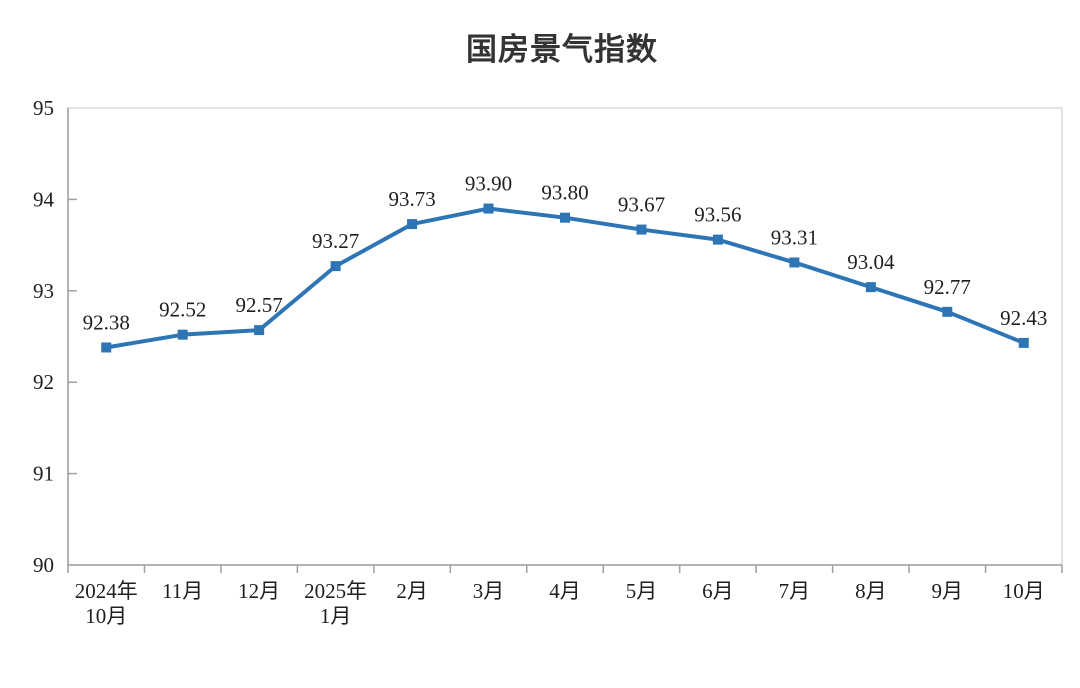 The height and width of the screenshot is (688, 1080). What do you see at coordinates (1023, 318) in the screenshot?
I see `data-point-label: 92.43` at bounding box center [1023, 318].